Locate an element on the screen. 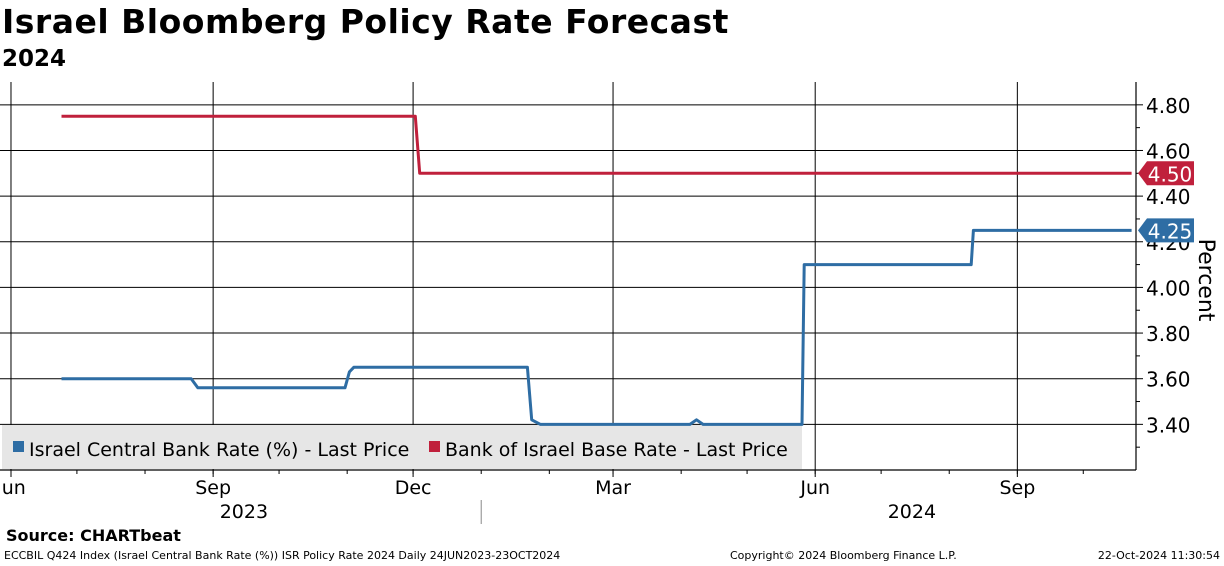 The width and height of the screenshot is (1224, 566). y-axis-label: Percent is located at coordinates (1205, 280).